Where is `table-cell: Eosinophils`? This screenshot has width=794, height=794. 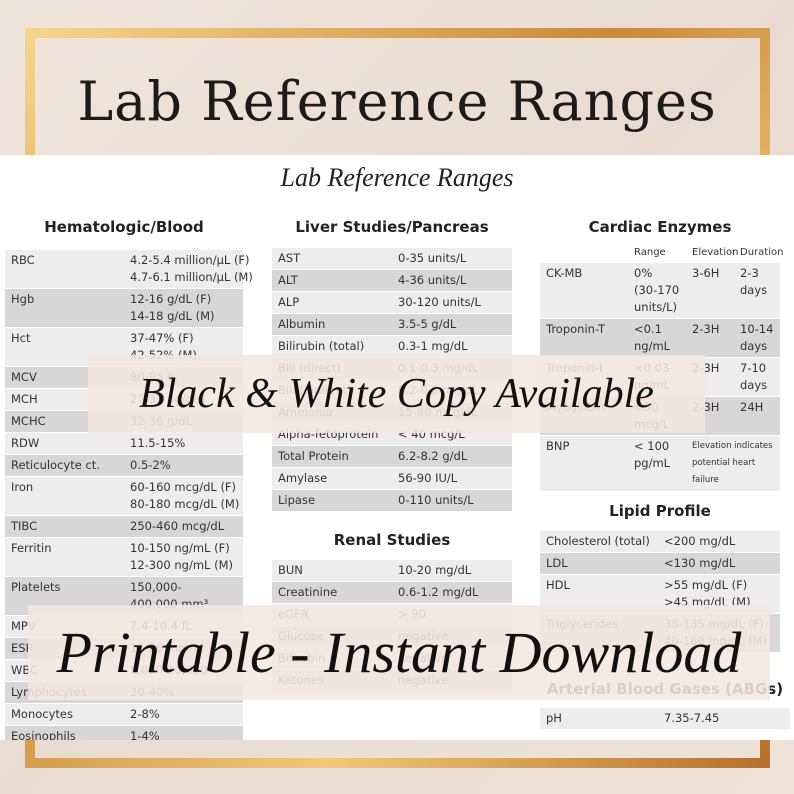
table-cell: Eosinophils is located at coordinates (43, 734).